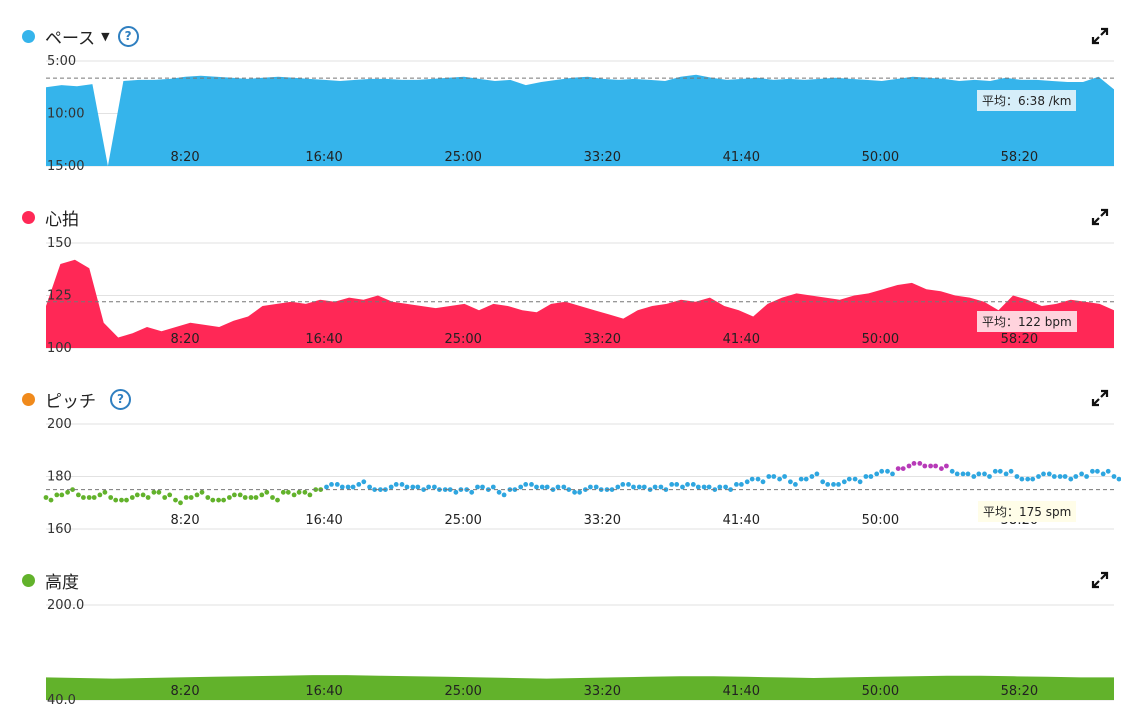 This screenshot has height=728, width=1121. What do you see at coordinates (1027, 321) in the screenshot?
I see `heart-rate-average-label: 平均：122 bpm` at bounding box center [1027, 321].